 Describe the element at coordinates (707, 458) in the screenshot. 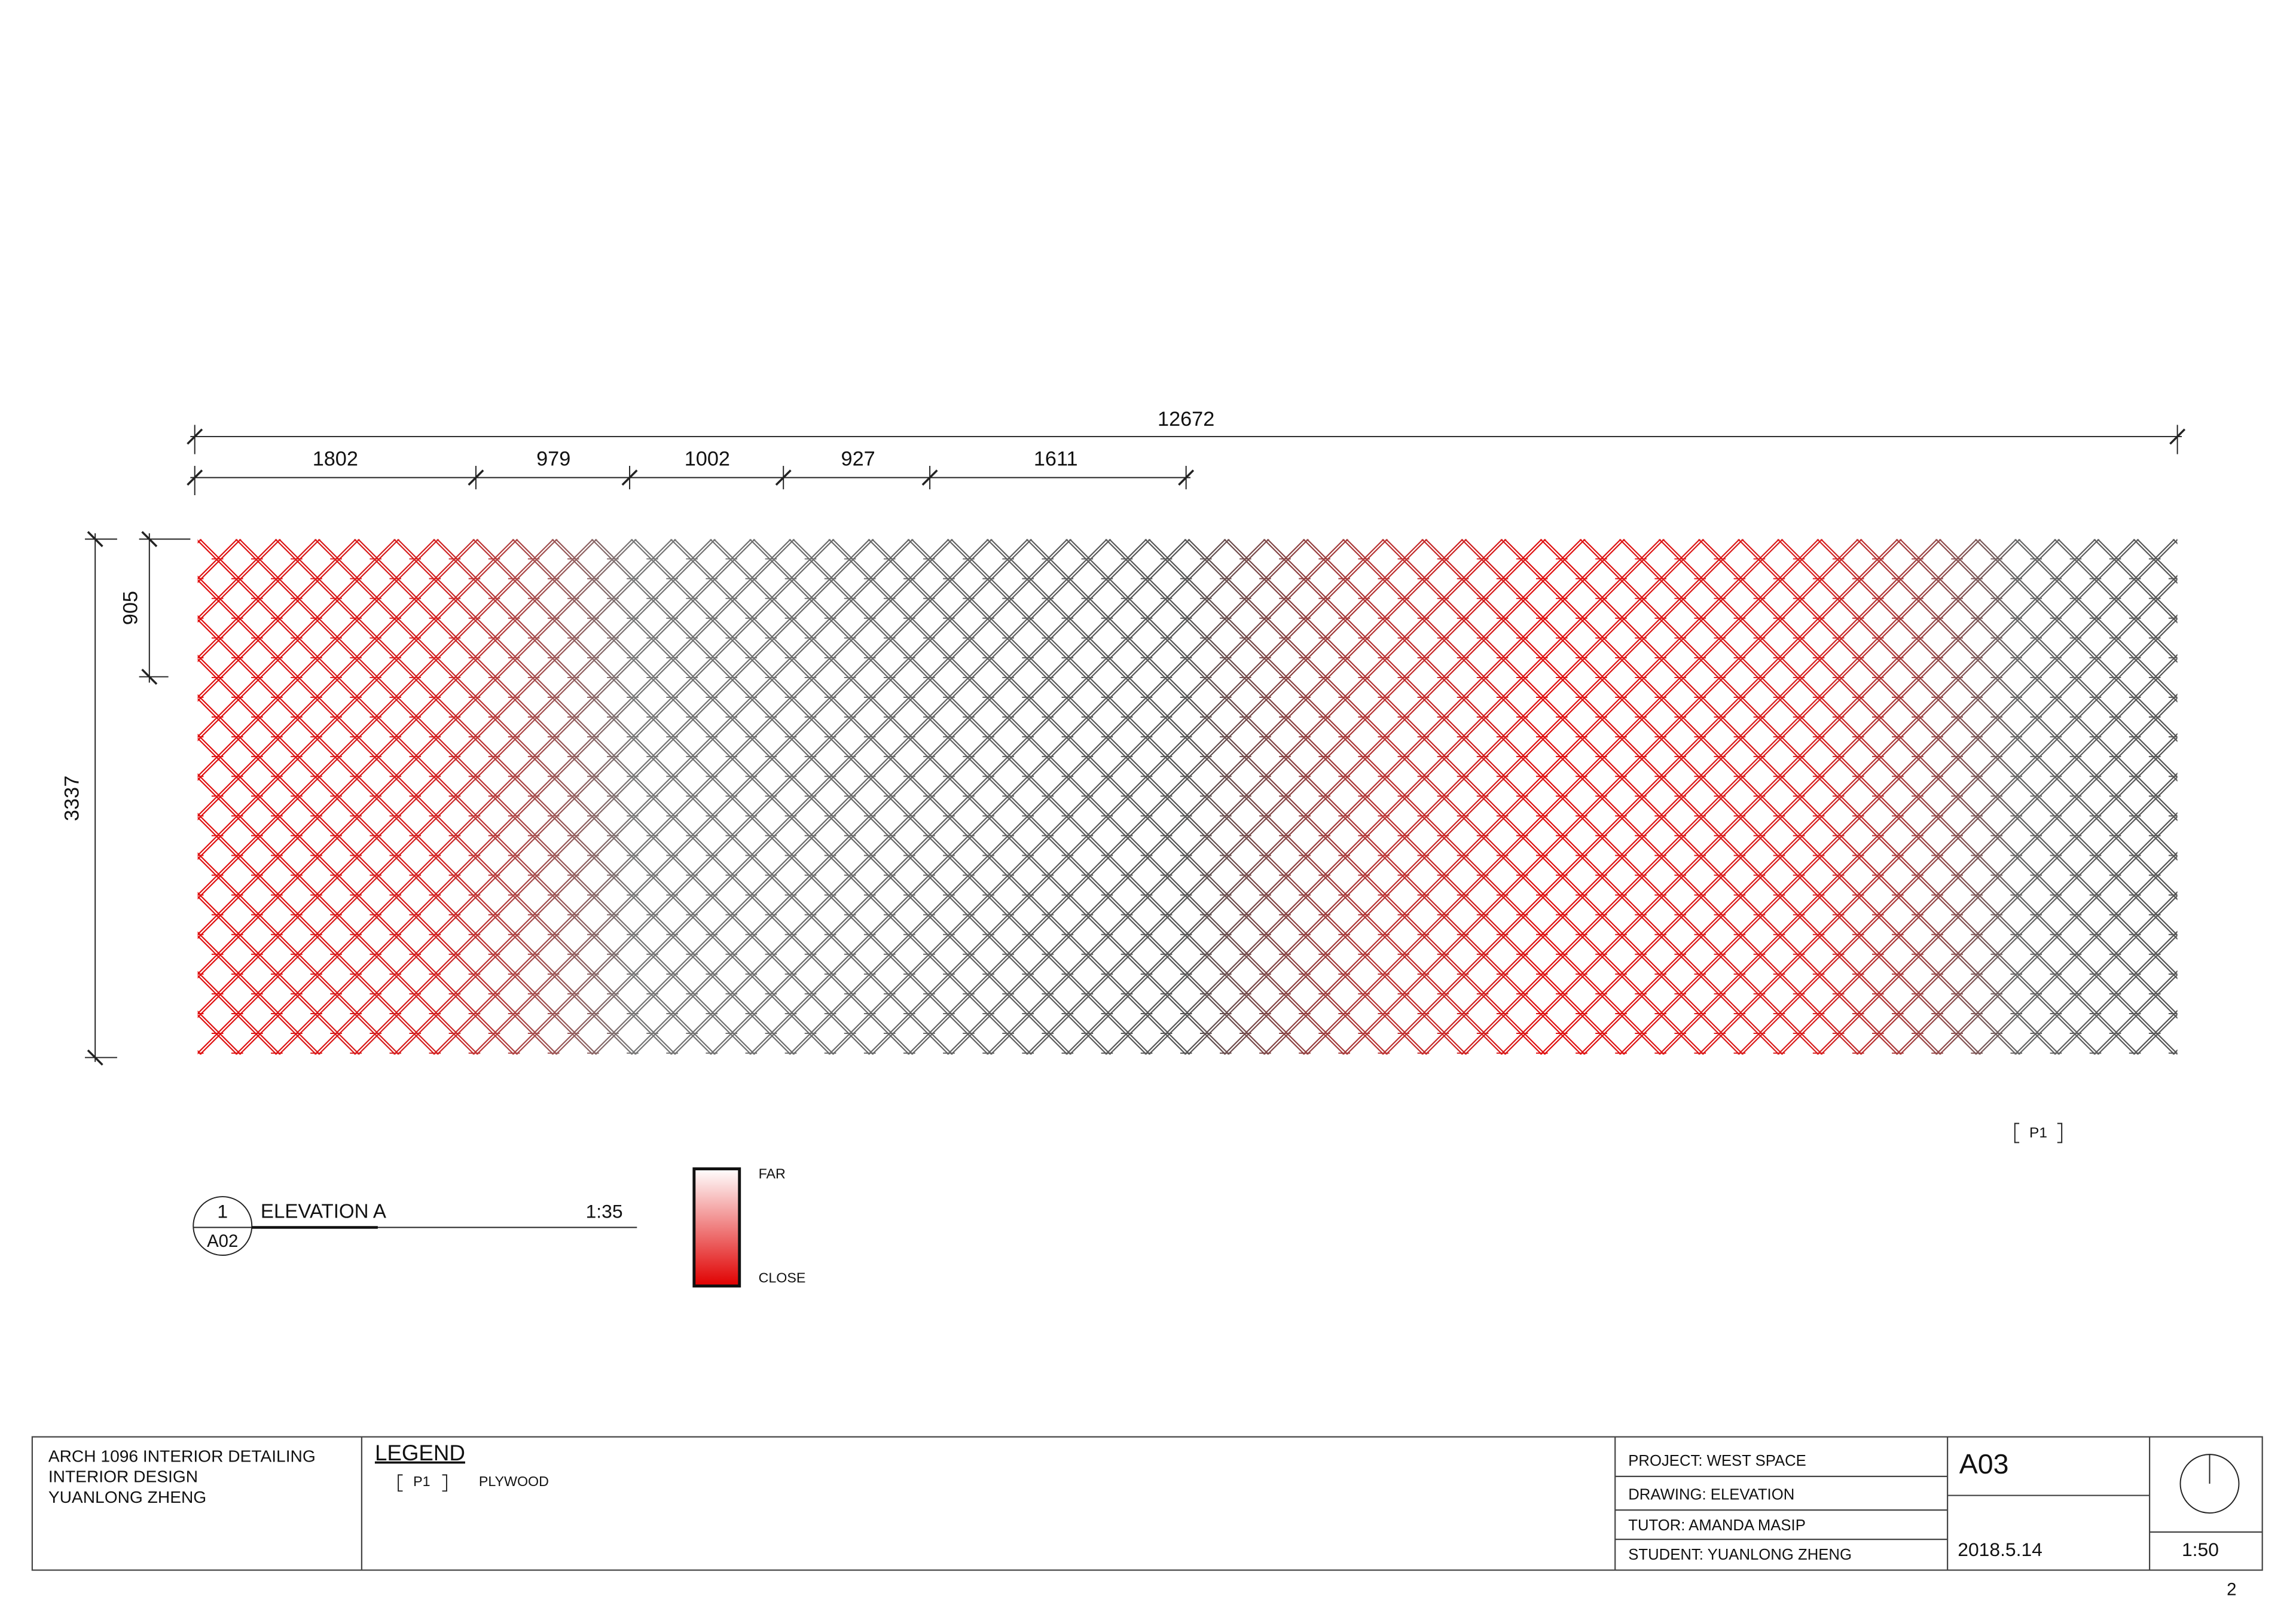

I see `dimension-label: 1002` at that location.